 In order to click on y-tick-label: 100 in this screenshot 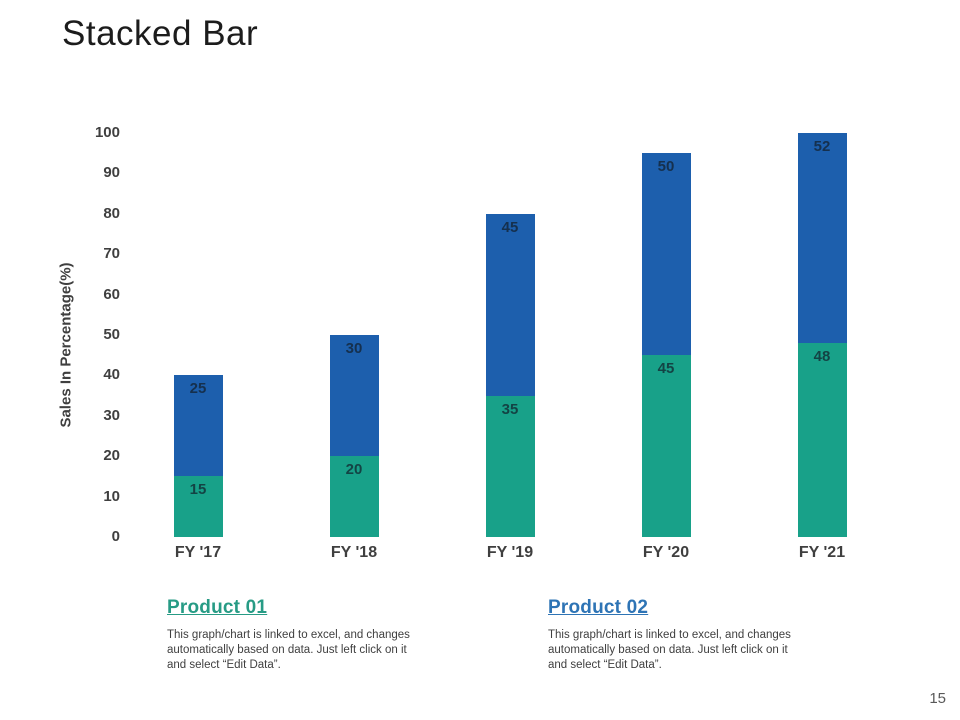, I will do `click(107, 132)`.